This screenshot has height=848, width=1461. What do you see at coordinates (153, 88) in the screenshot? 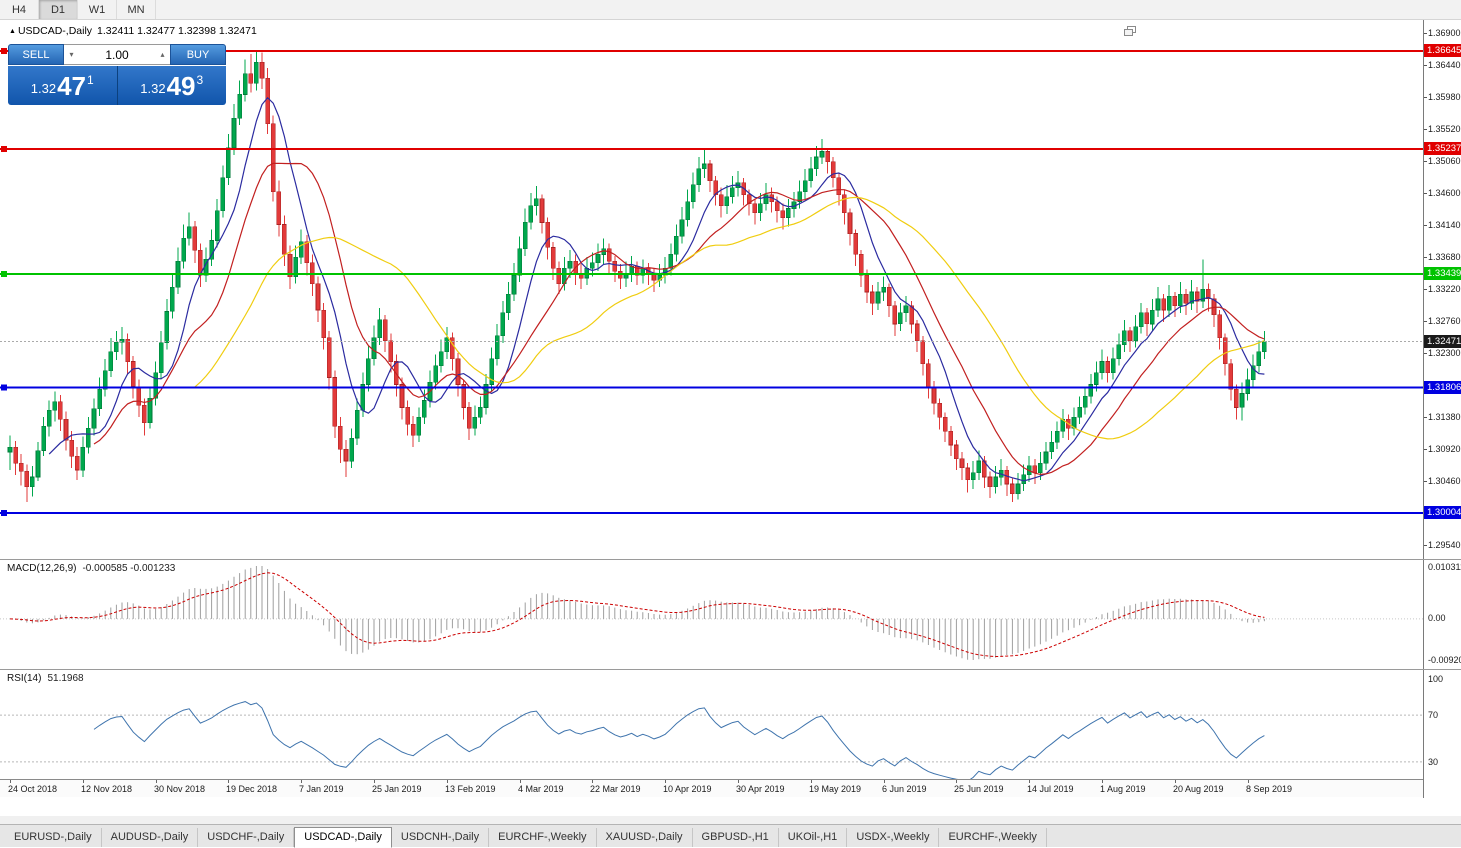
I see `buy-price-base: 1.32` at bounding box center [153, 88].